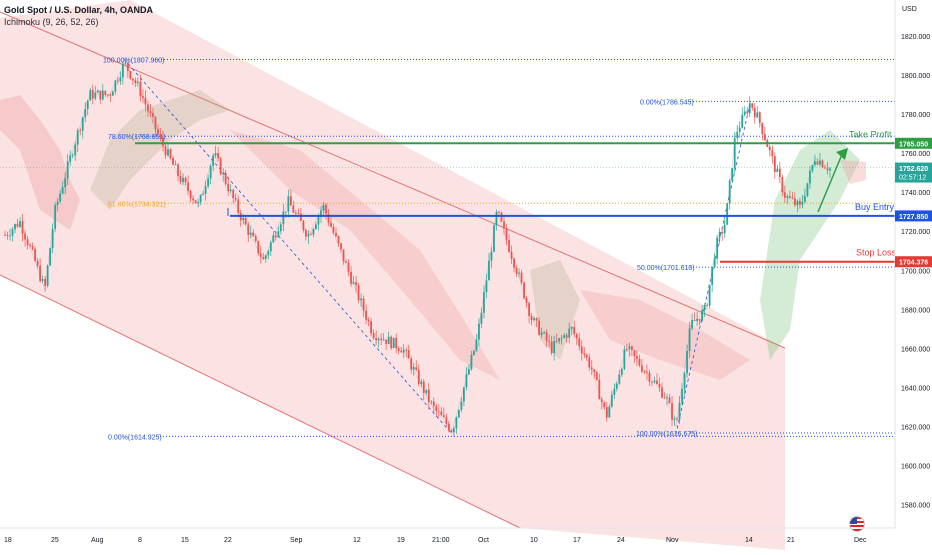  Describe the element at coordinates (876, 253) in the screenshot. I see `stop-loss-label: Stop Loss` at that location.